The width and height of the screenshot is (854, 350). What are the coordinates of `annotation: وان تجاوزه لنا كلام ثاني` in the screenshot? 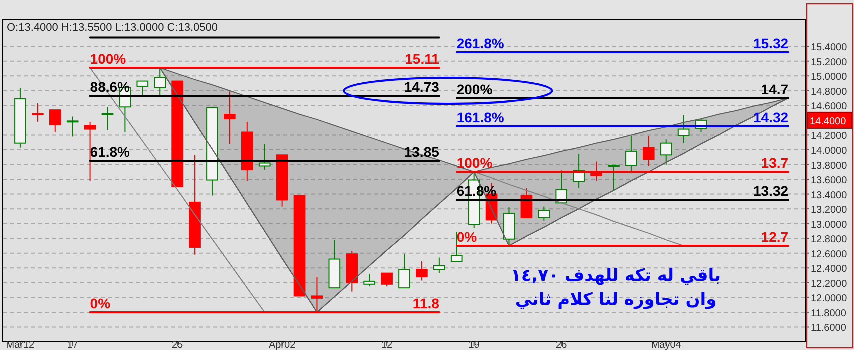 It's located at (616, 300).